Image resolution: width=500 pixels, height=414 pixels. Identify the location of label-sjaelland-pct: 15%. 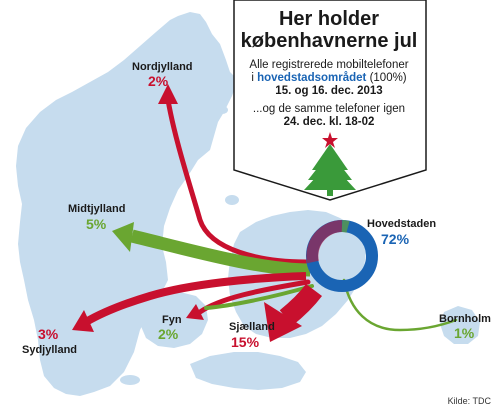
(245, 342).